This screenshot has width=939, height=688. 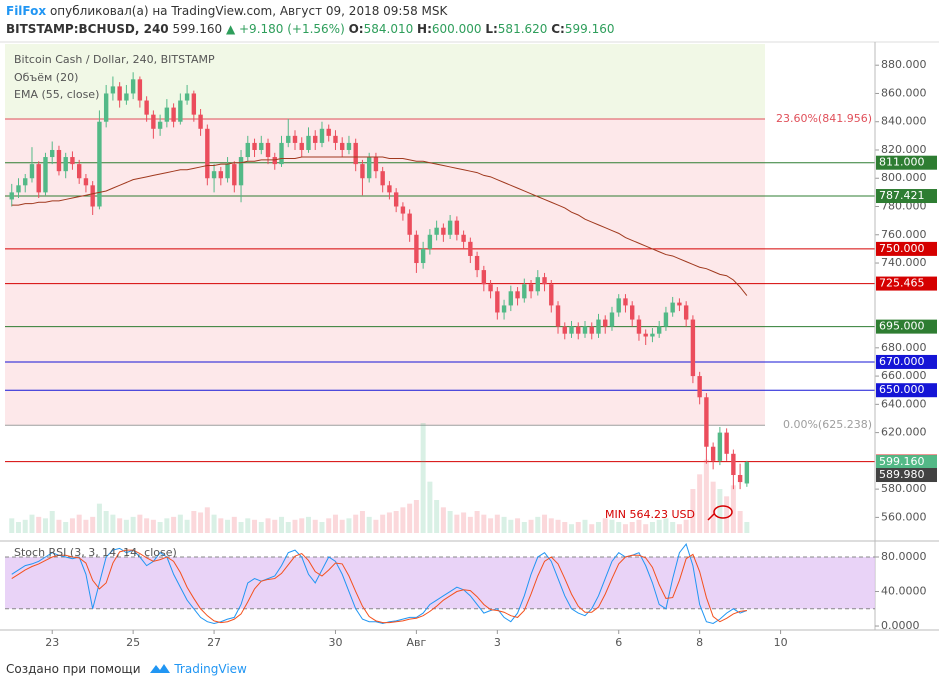 What do you see at coordinates (902, 326) in the screenshot?
I see `level-label: 695.000` at bounding box center [902, 326].